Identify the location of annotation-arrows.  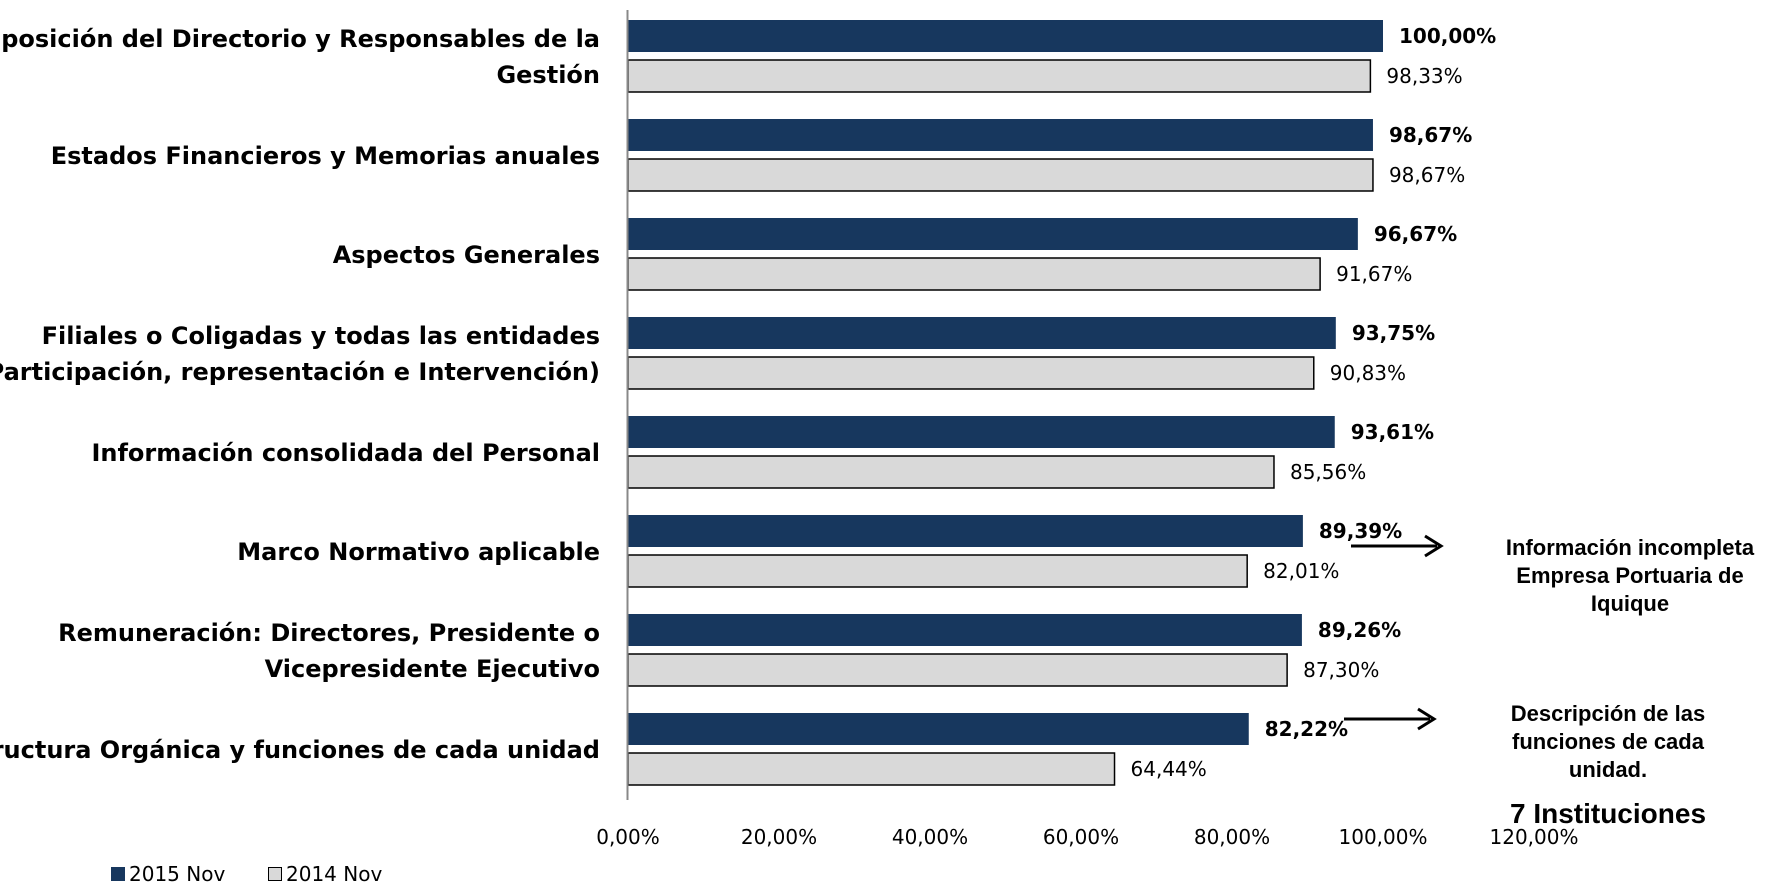
(1394, 632).